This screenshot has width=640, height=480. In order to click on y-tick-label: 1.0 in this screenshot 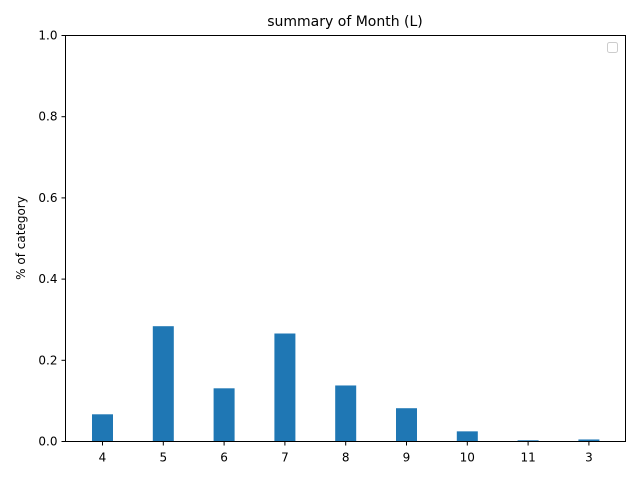, I will do `click(47, 36)`.